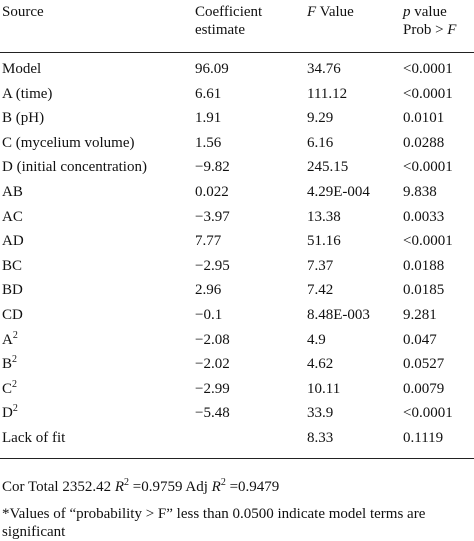  I want to click on cell: 4.62, so click(320, 364).